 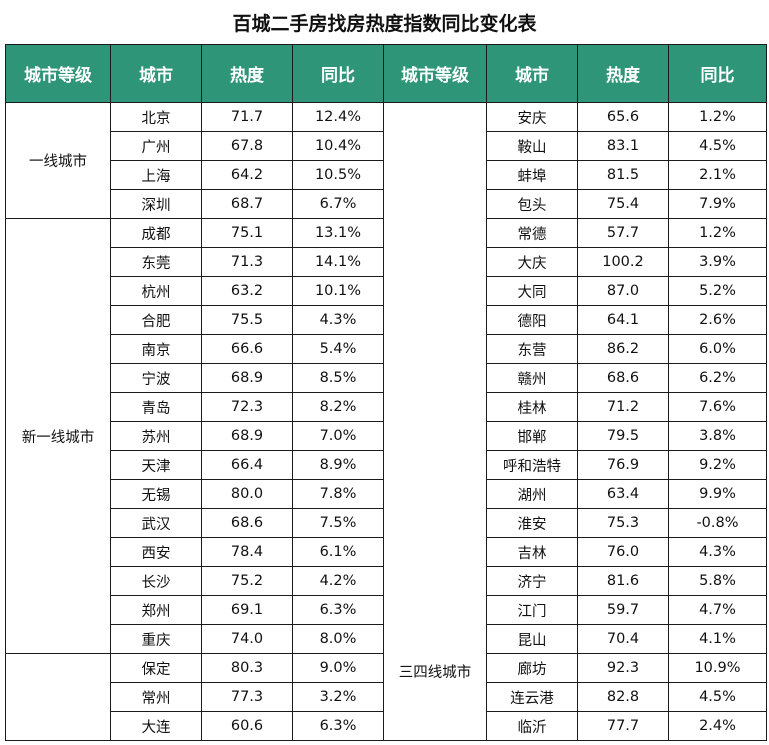 What do you see at coordinates (338, 494) in the screenshot?
I see `yoy-cell: 7.8%` at bounding box center [338, 494].